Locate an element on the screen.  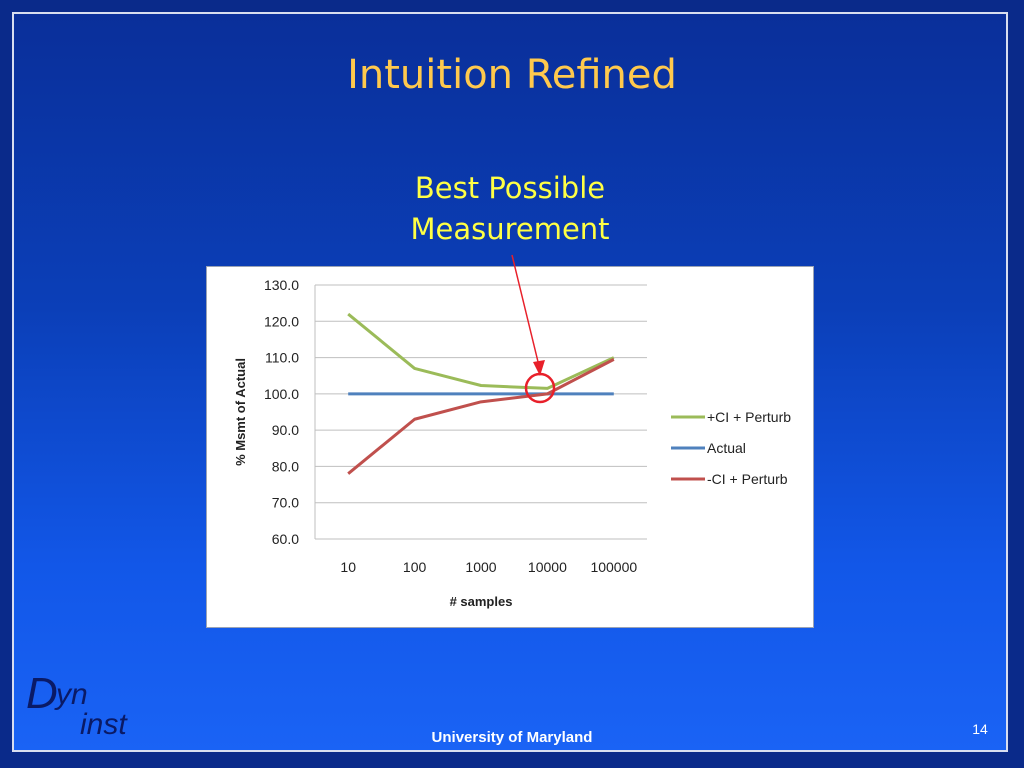
y-tick-label: 70.0 is located at coordinates (285, 503).